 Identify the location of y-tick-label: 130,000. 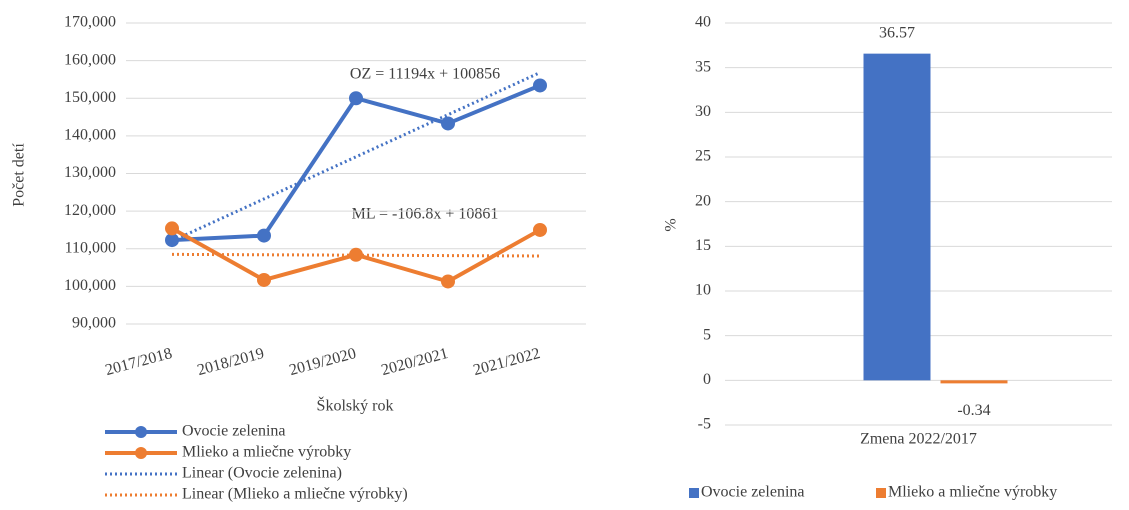
(90, 172).